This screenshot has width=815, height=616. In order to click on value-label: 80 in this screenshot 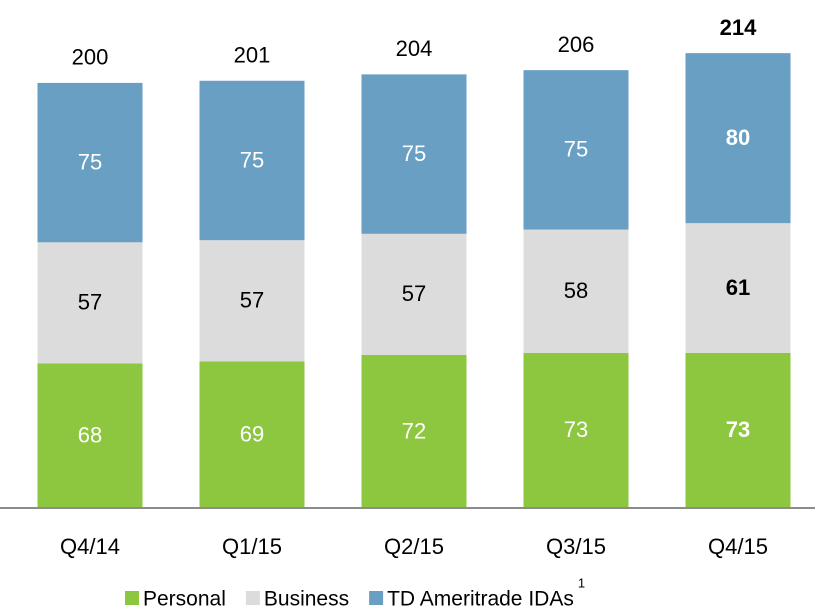, I will do `click(738, 137)`.